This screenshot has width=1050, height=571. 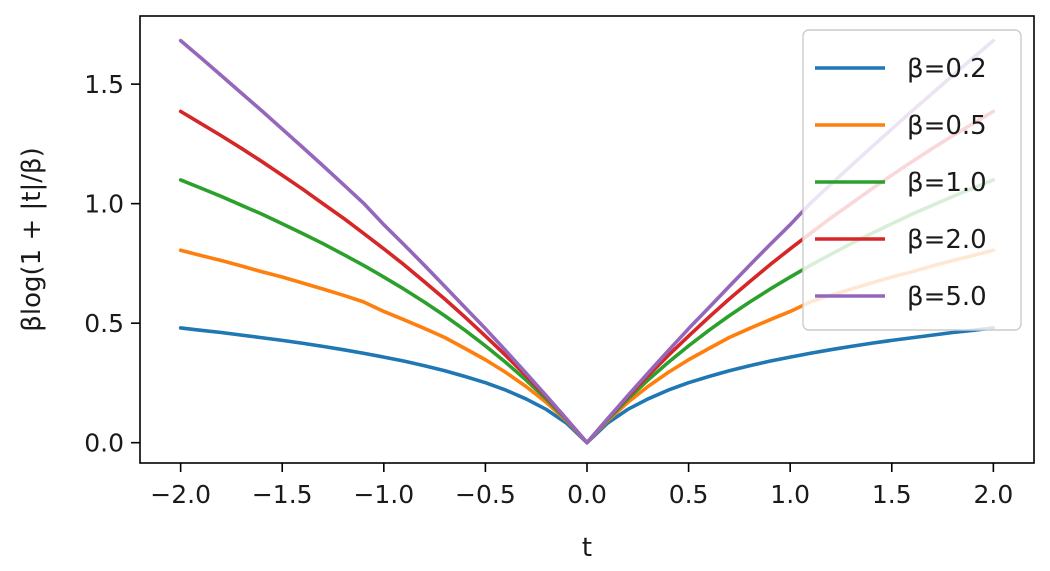 What do you see at coordinates (947, 183) in the screenshot?
I see `legend-label: β=1.0` at bounding box center [947, 183].